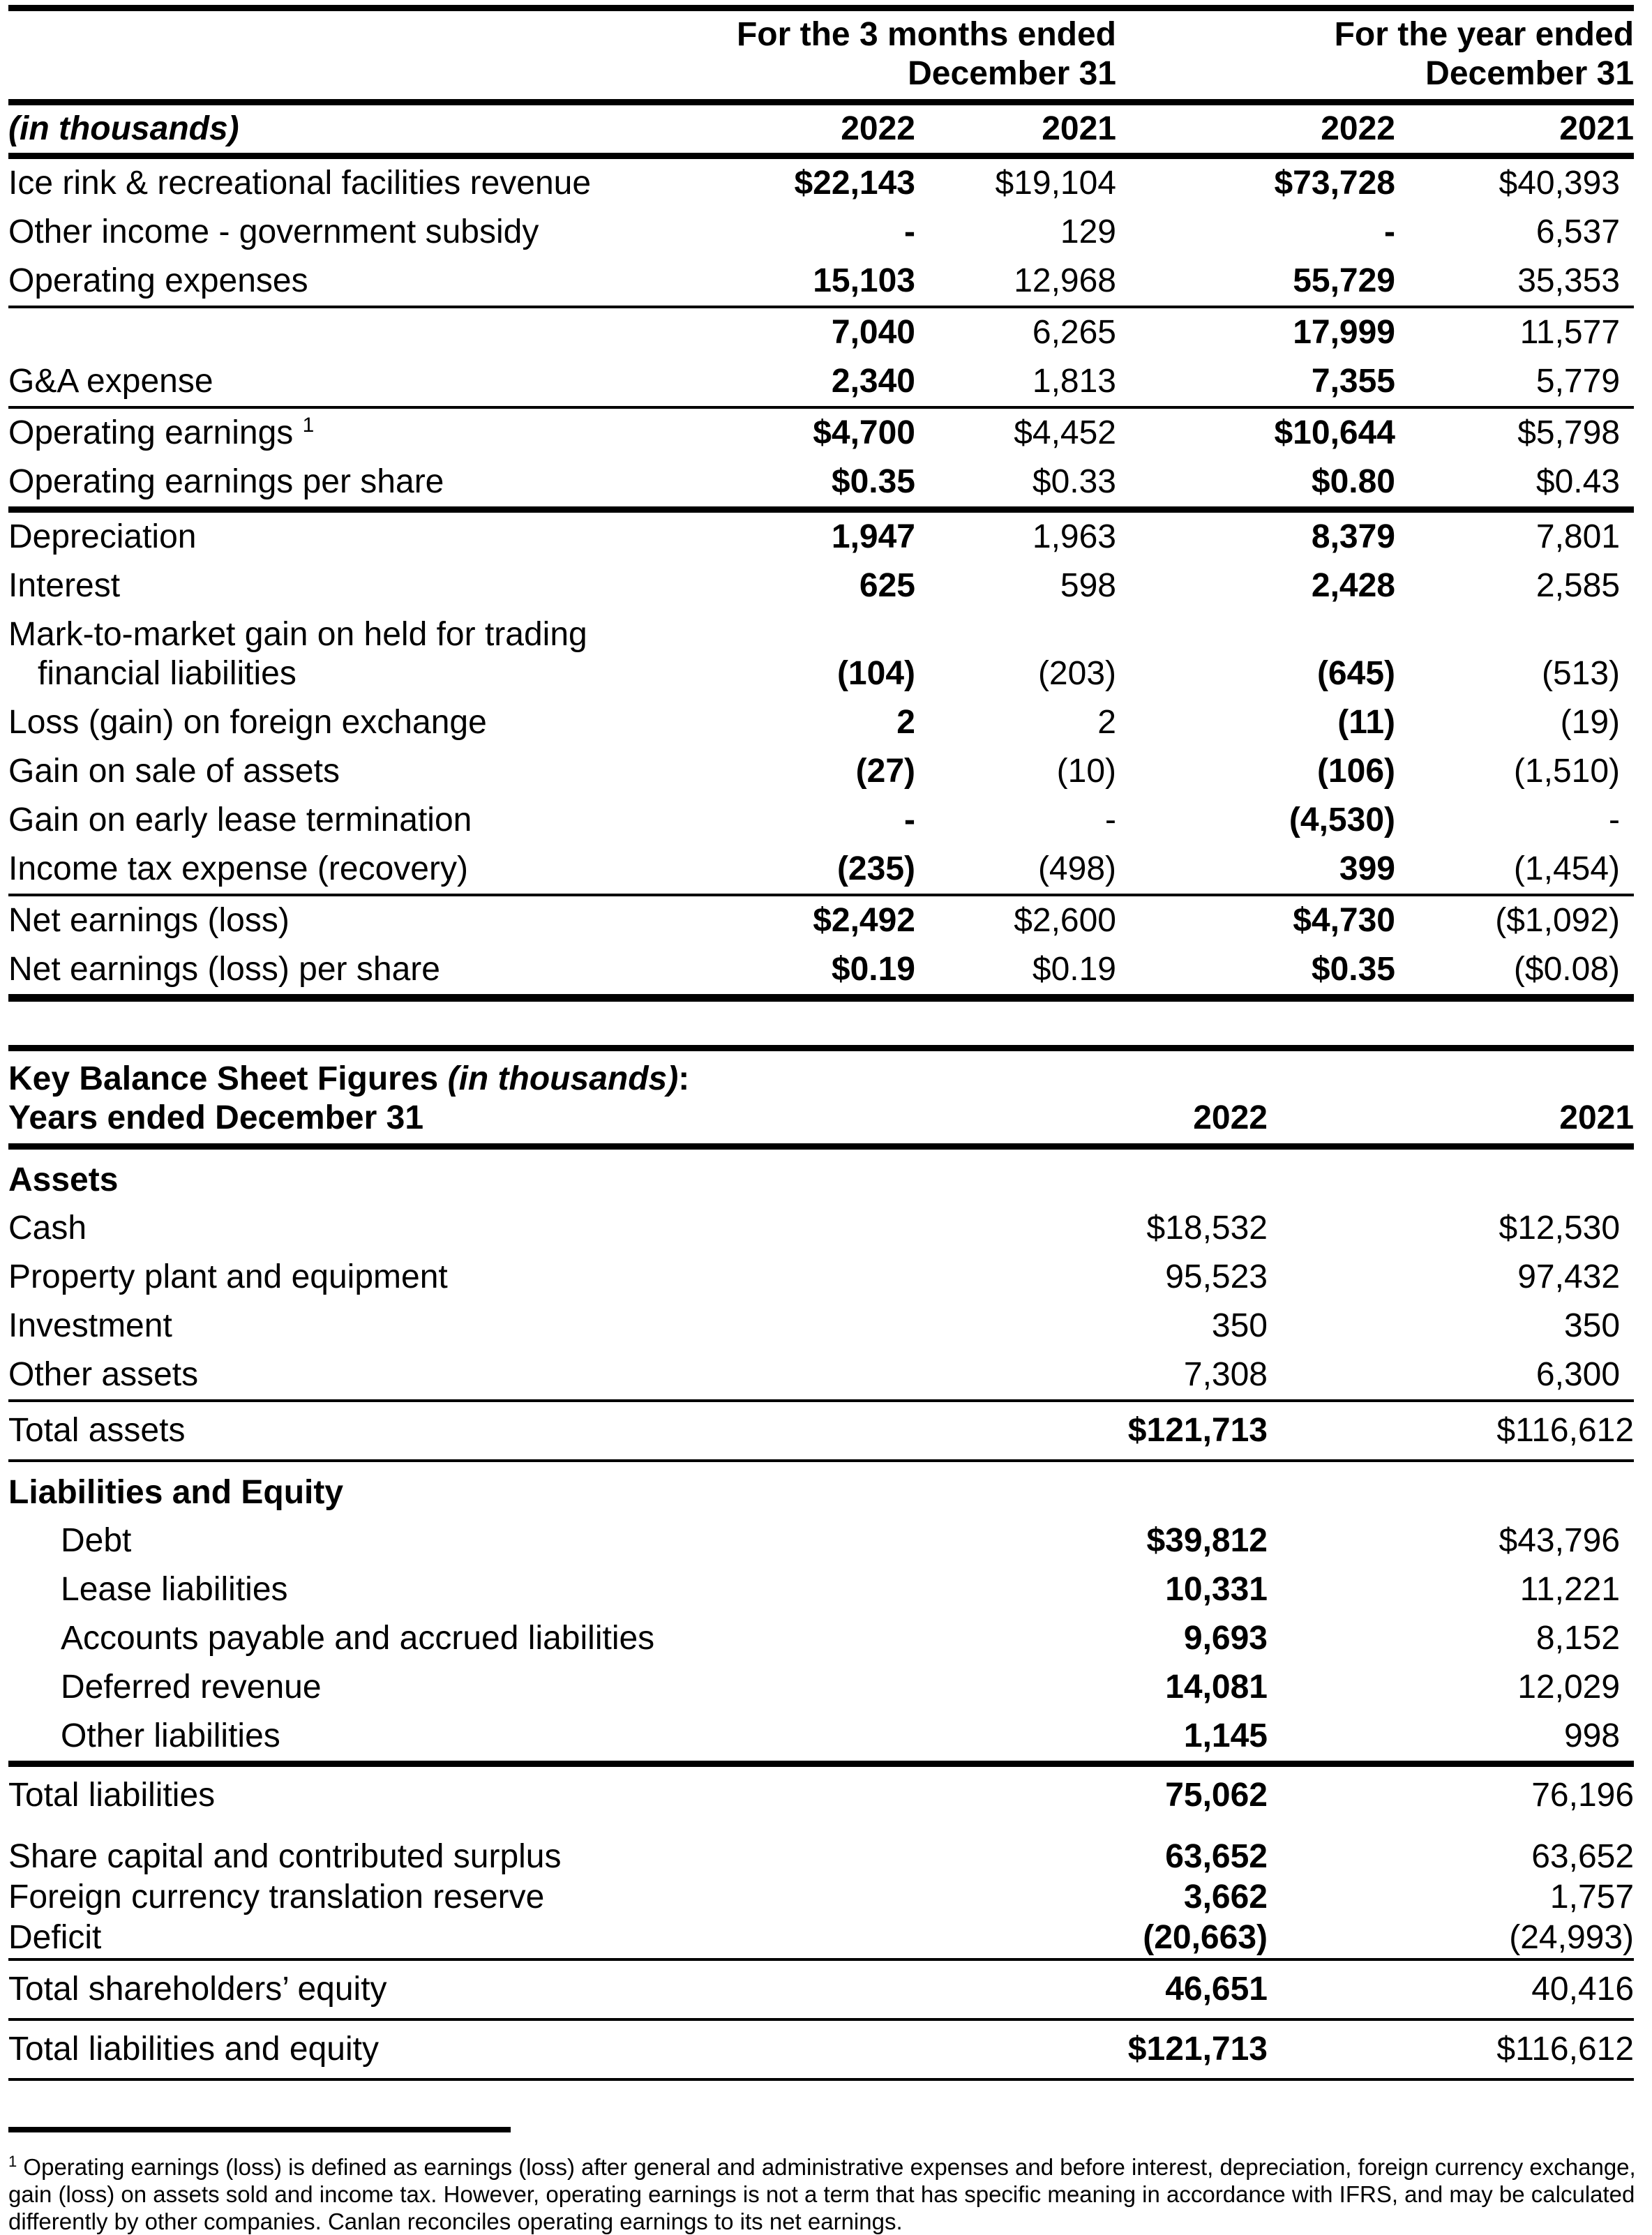  What do you see at coordinates (228, 1276) in the screenshot?
I see `row-label: Property plant and equipment` at bounding box center [228, 1276].